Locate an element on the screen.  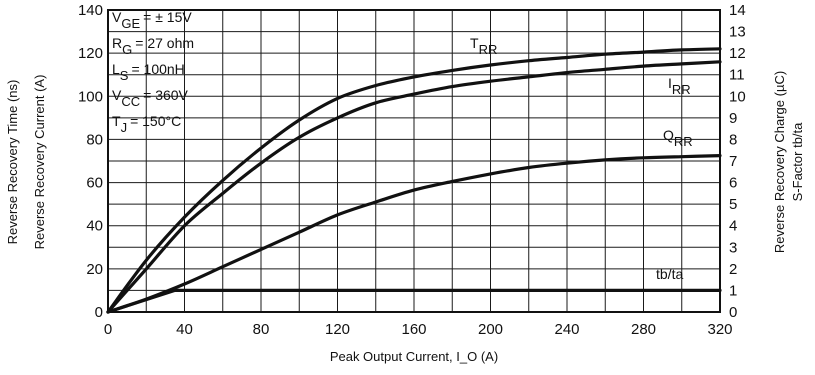
y-axis-title-right-outer: Reverse Recovery Charge (µC) is located at coordinates (779, 162).